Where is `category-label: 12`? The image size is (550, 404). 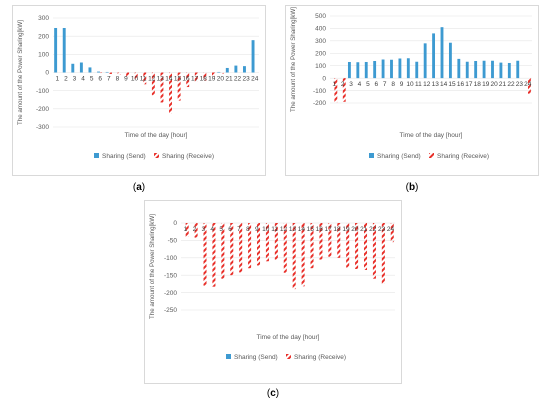 category-label: 12 is located at coordinates (427, 84).